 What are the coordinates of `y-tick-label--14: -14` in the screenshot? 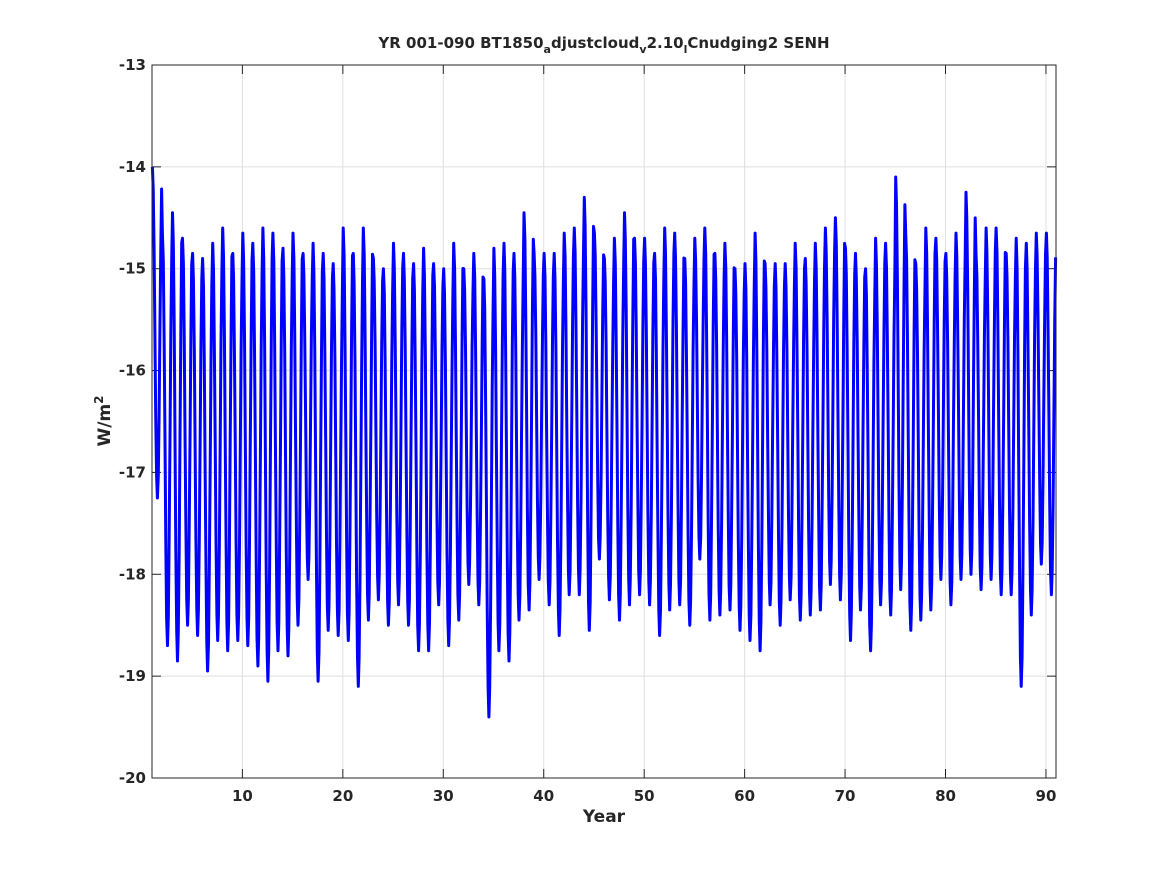 It's located at (132, 167).